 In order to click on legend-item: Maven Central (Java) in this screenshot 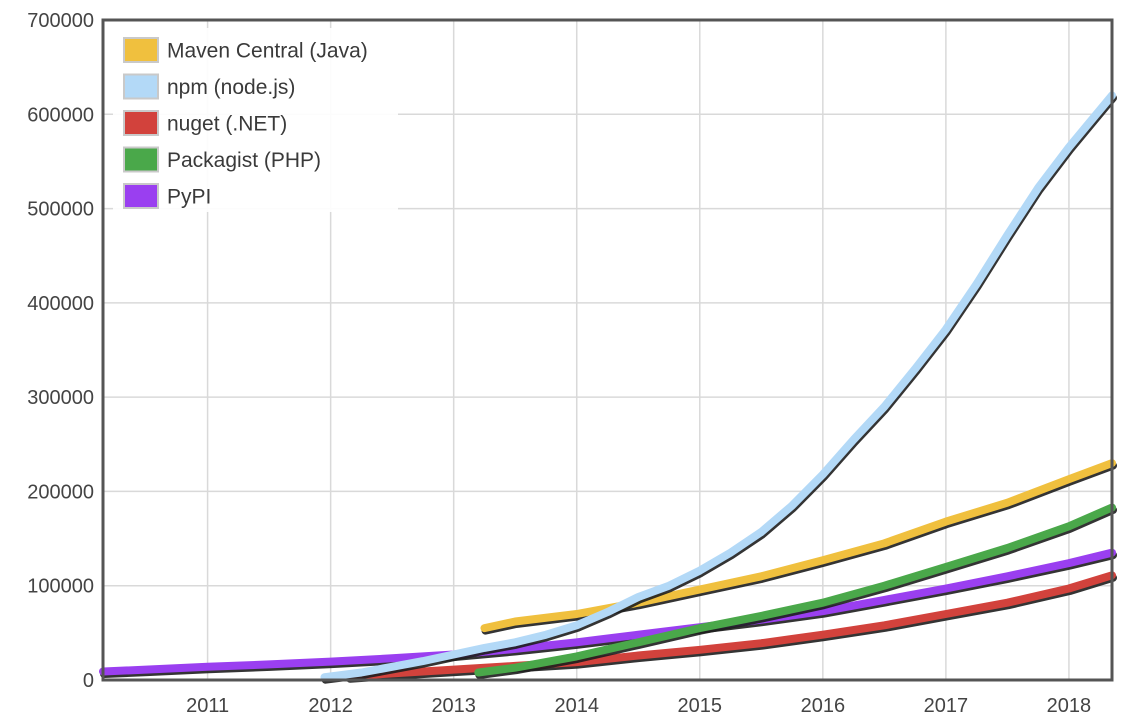, I will do `click(245, 50)`.